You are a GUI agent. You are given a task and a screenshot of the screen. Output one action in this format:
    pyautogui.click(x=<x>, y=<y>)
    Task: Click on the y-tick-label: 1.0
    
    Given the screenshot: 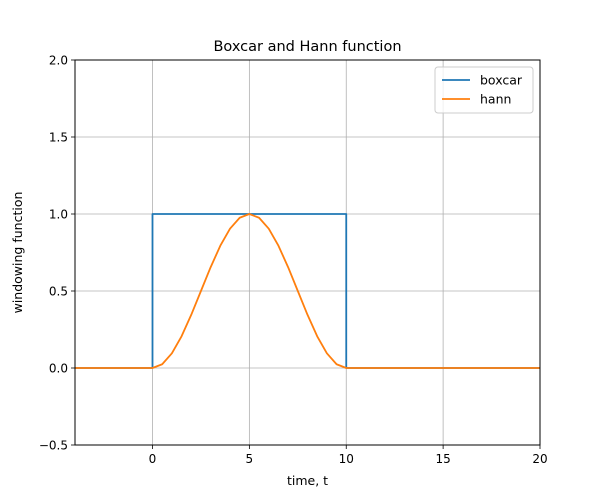 What is the action you would take?
    pyautogui.click(x=58, y=215)
    